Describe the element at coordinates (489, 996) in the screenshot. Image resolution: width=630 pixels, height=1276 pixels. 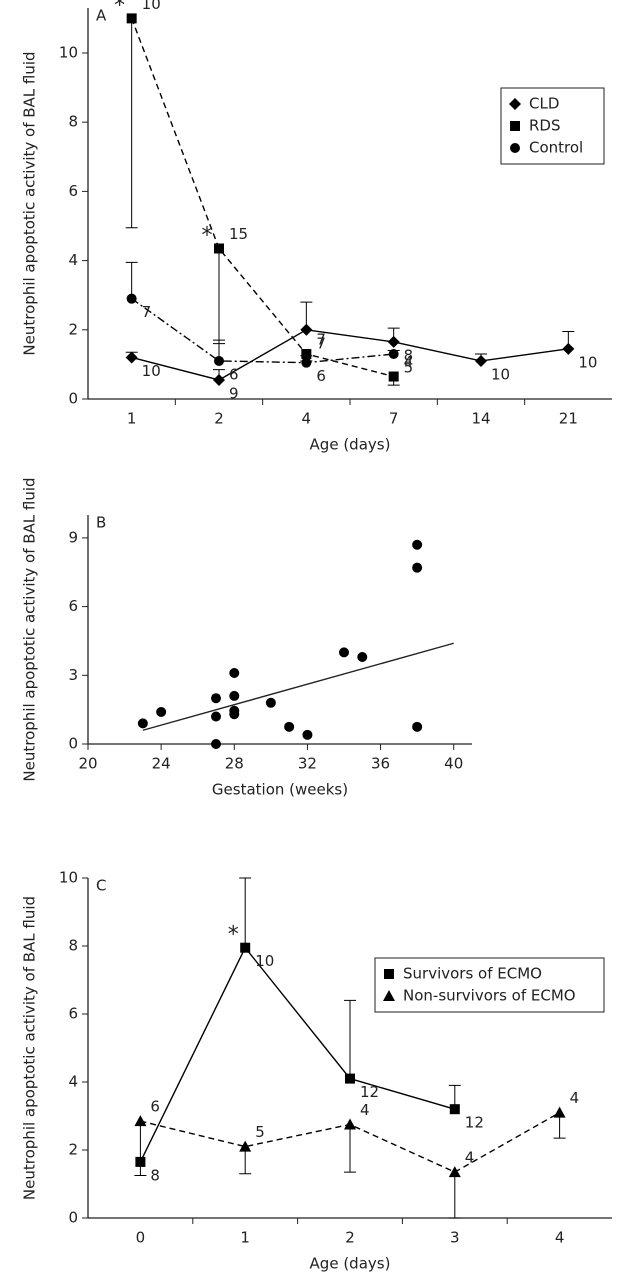
I see `legend-label: Non-survivors of ECMO` at that location.